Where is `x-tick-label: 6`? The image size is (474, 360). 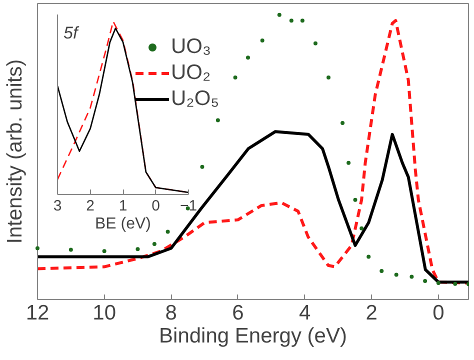 x-tick-label: 6 is located at coordinates (238, 313).